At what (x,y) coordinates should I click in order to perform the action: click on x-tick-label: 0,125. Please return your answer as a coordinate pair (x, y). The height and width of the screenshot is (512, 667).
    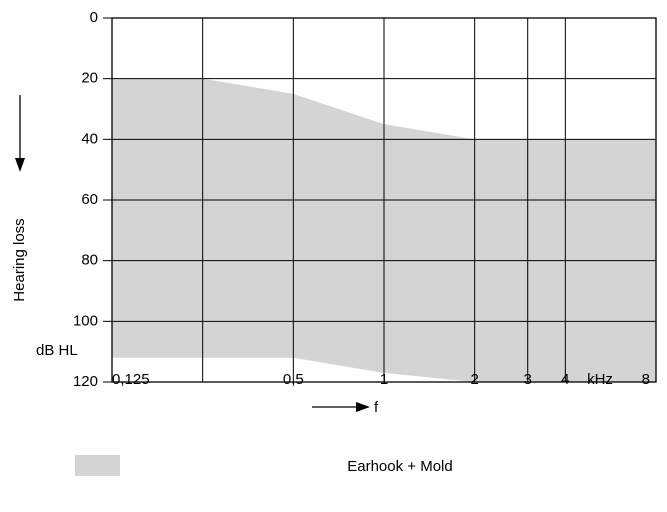
    Looking at the image, I should click on (131, 379).